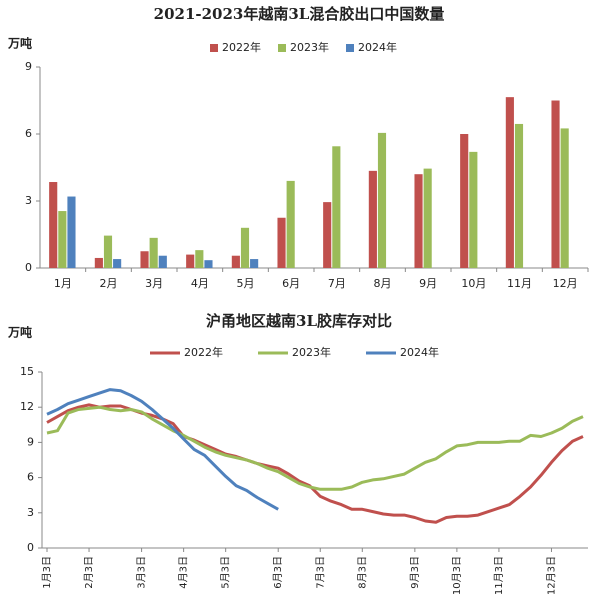 This screenshot has width=598, height=615. Describe the element at coordinates (109, 283) in the screenshot. I see `x-tick-label: 2月` at that location.